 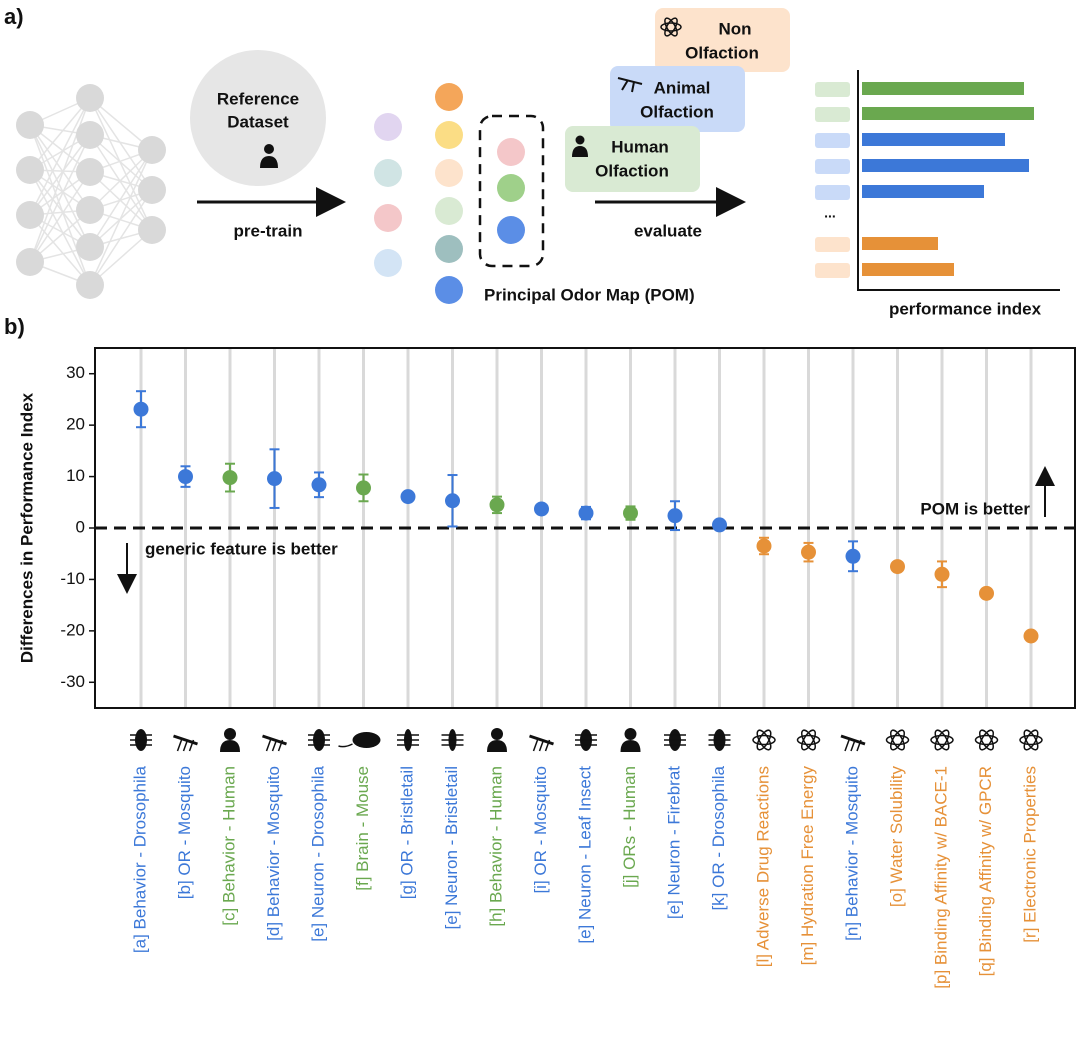 I want to click on x-tick-label: [e] Neuron - Drosophila, so click(x=317, y=853).